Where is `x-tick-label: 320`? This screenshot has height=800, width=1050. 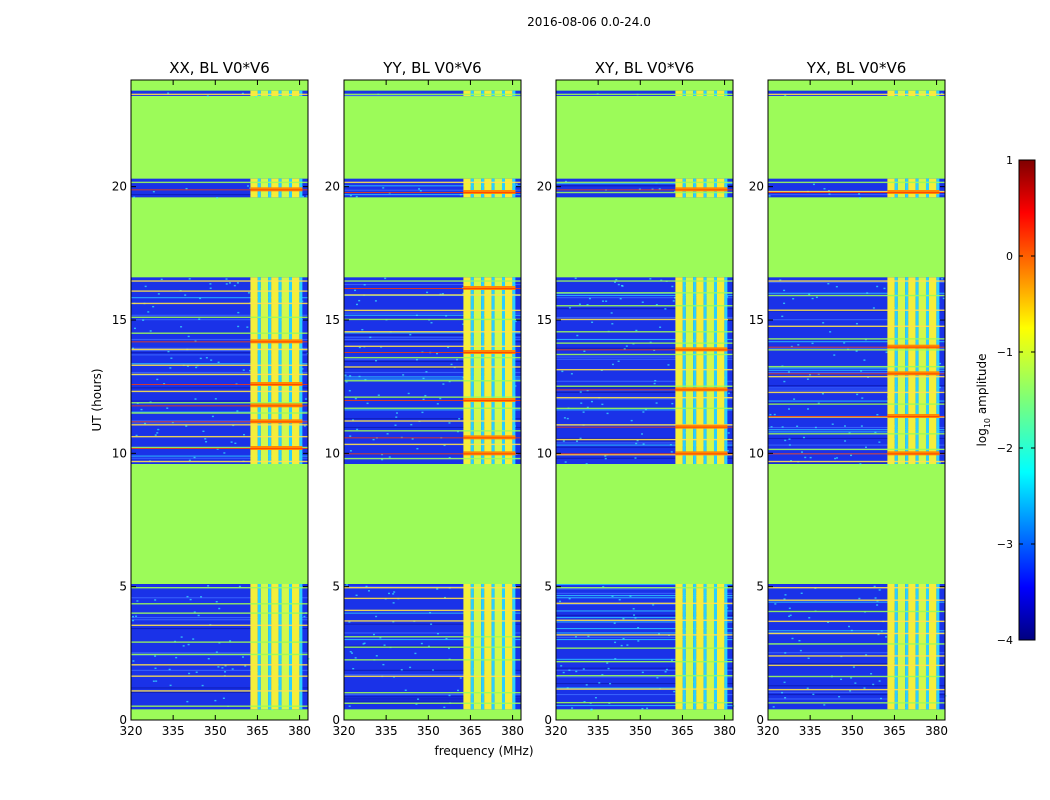
x-tick-label: 320 is located at coordinates (344, 731).